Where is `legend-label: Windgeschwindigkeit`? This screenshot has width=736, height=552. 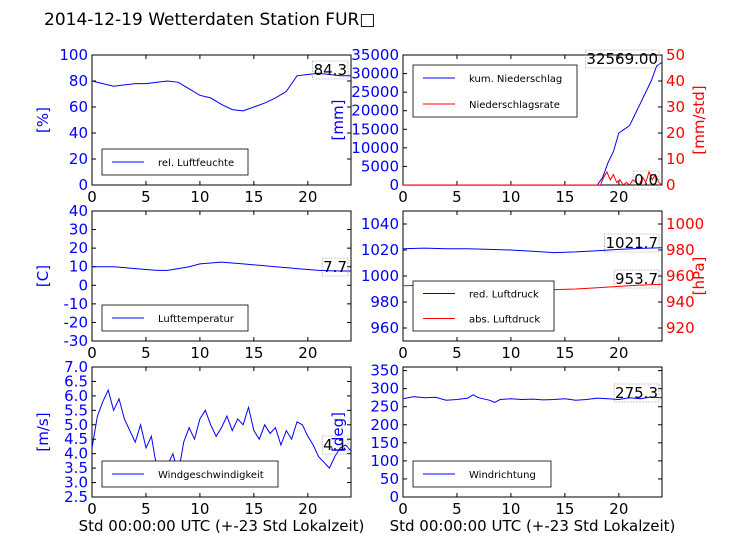 legend-label: Windgeschwindigkeit is located at coordinates (211, 475).